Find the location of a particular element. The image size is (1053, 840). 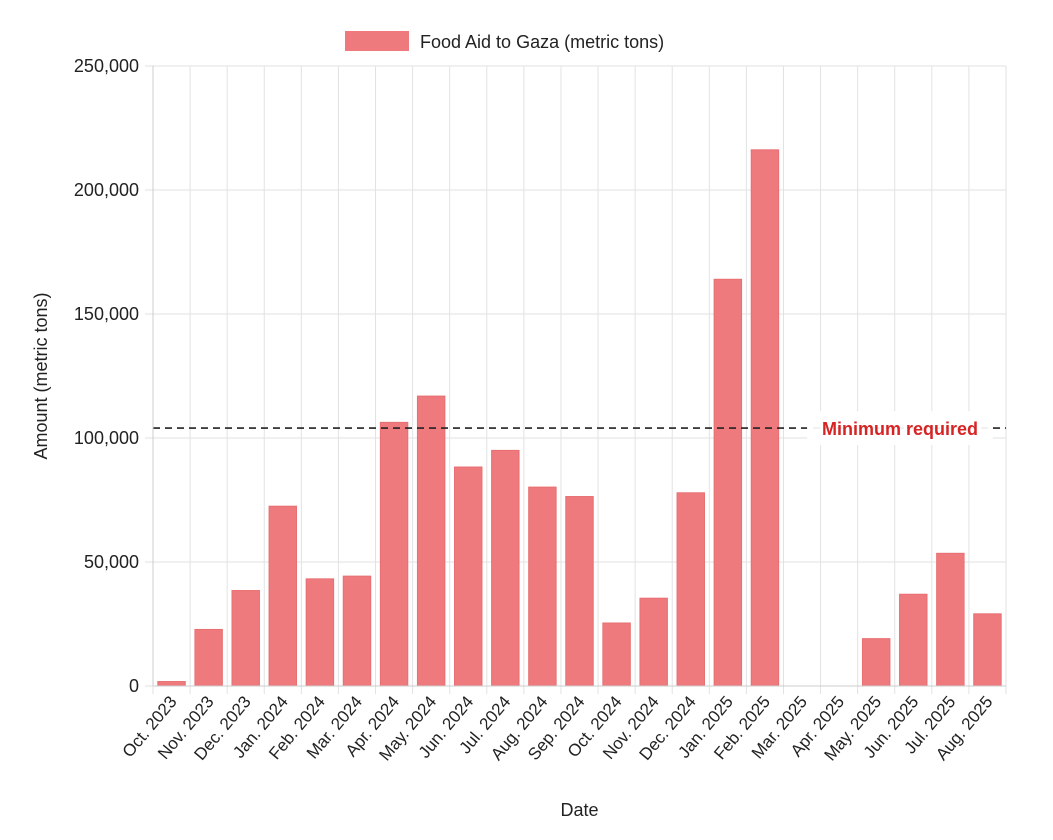

legend-swatch is located at coordinates (377, 41).